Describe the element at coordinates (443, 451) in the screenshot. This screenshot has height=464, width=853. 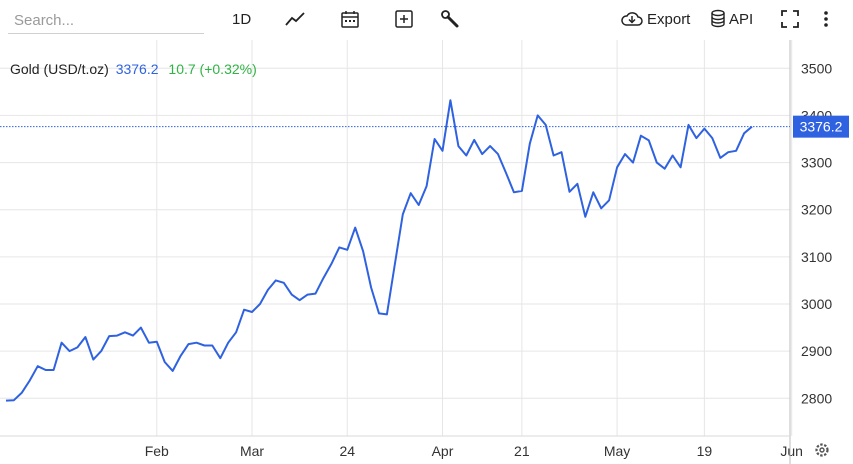
I see `x-tick-label: Apr` at that location.